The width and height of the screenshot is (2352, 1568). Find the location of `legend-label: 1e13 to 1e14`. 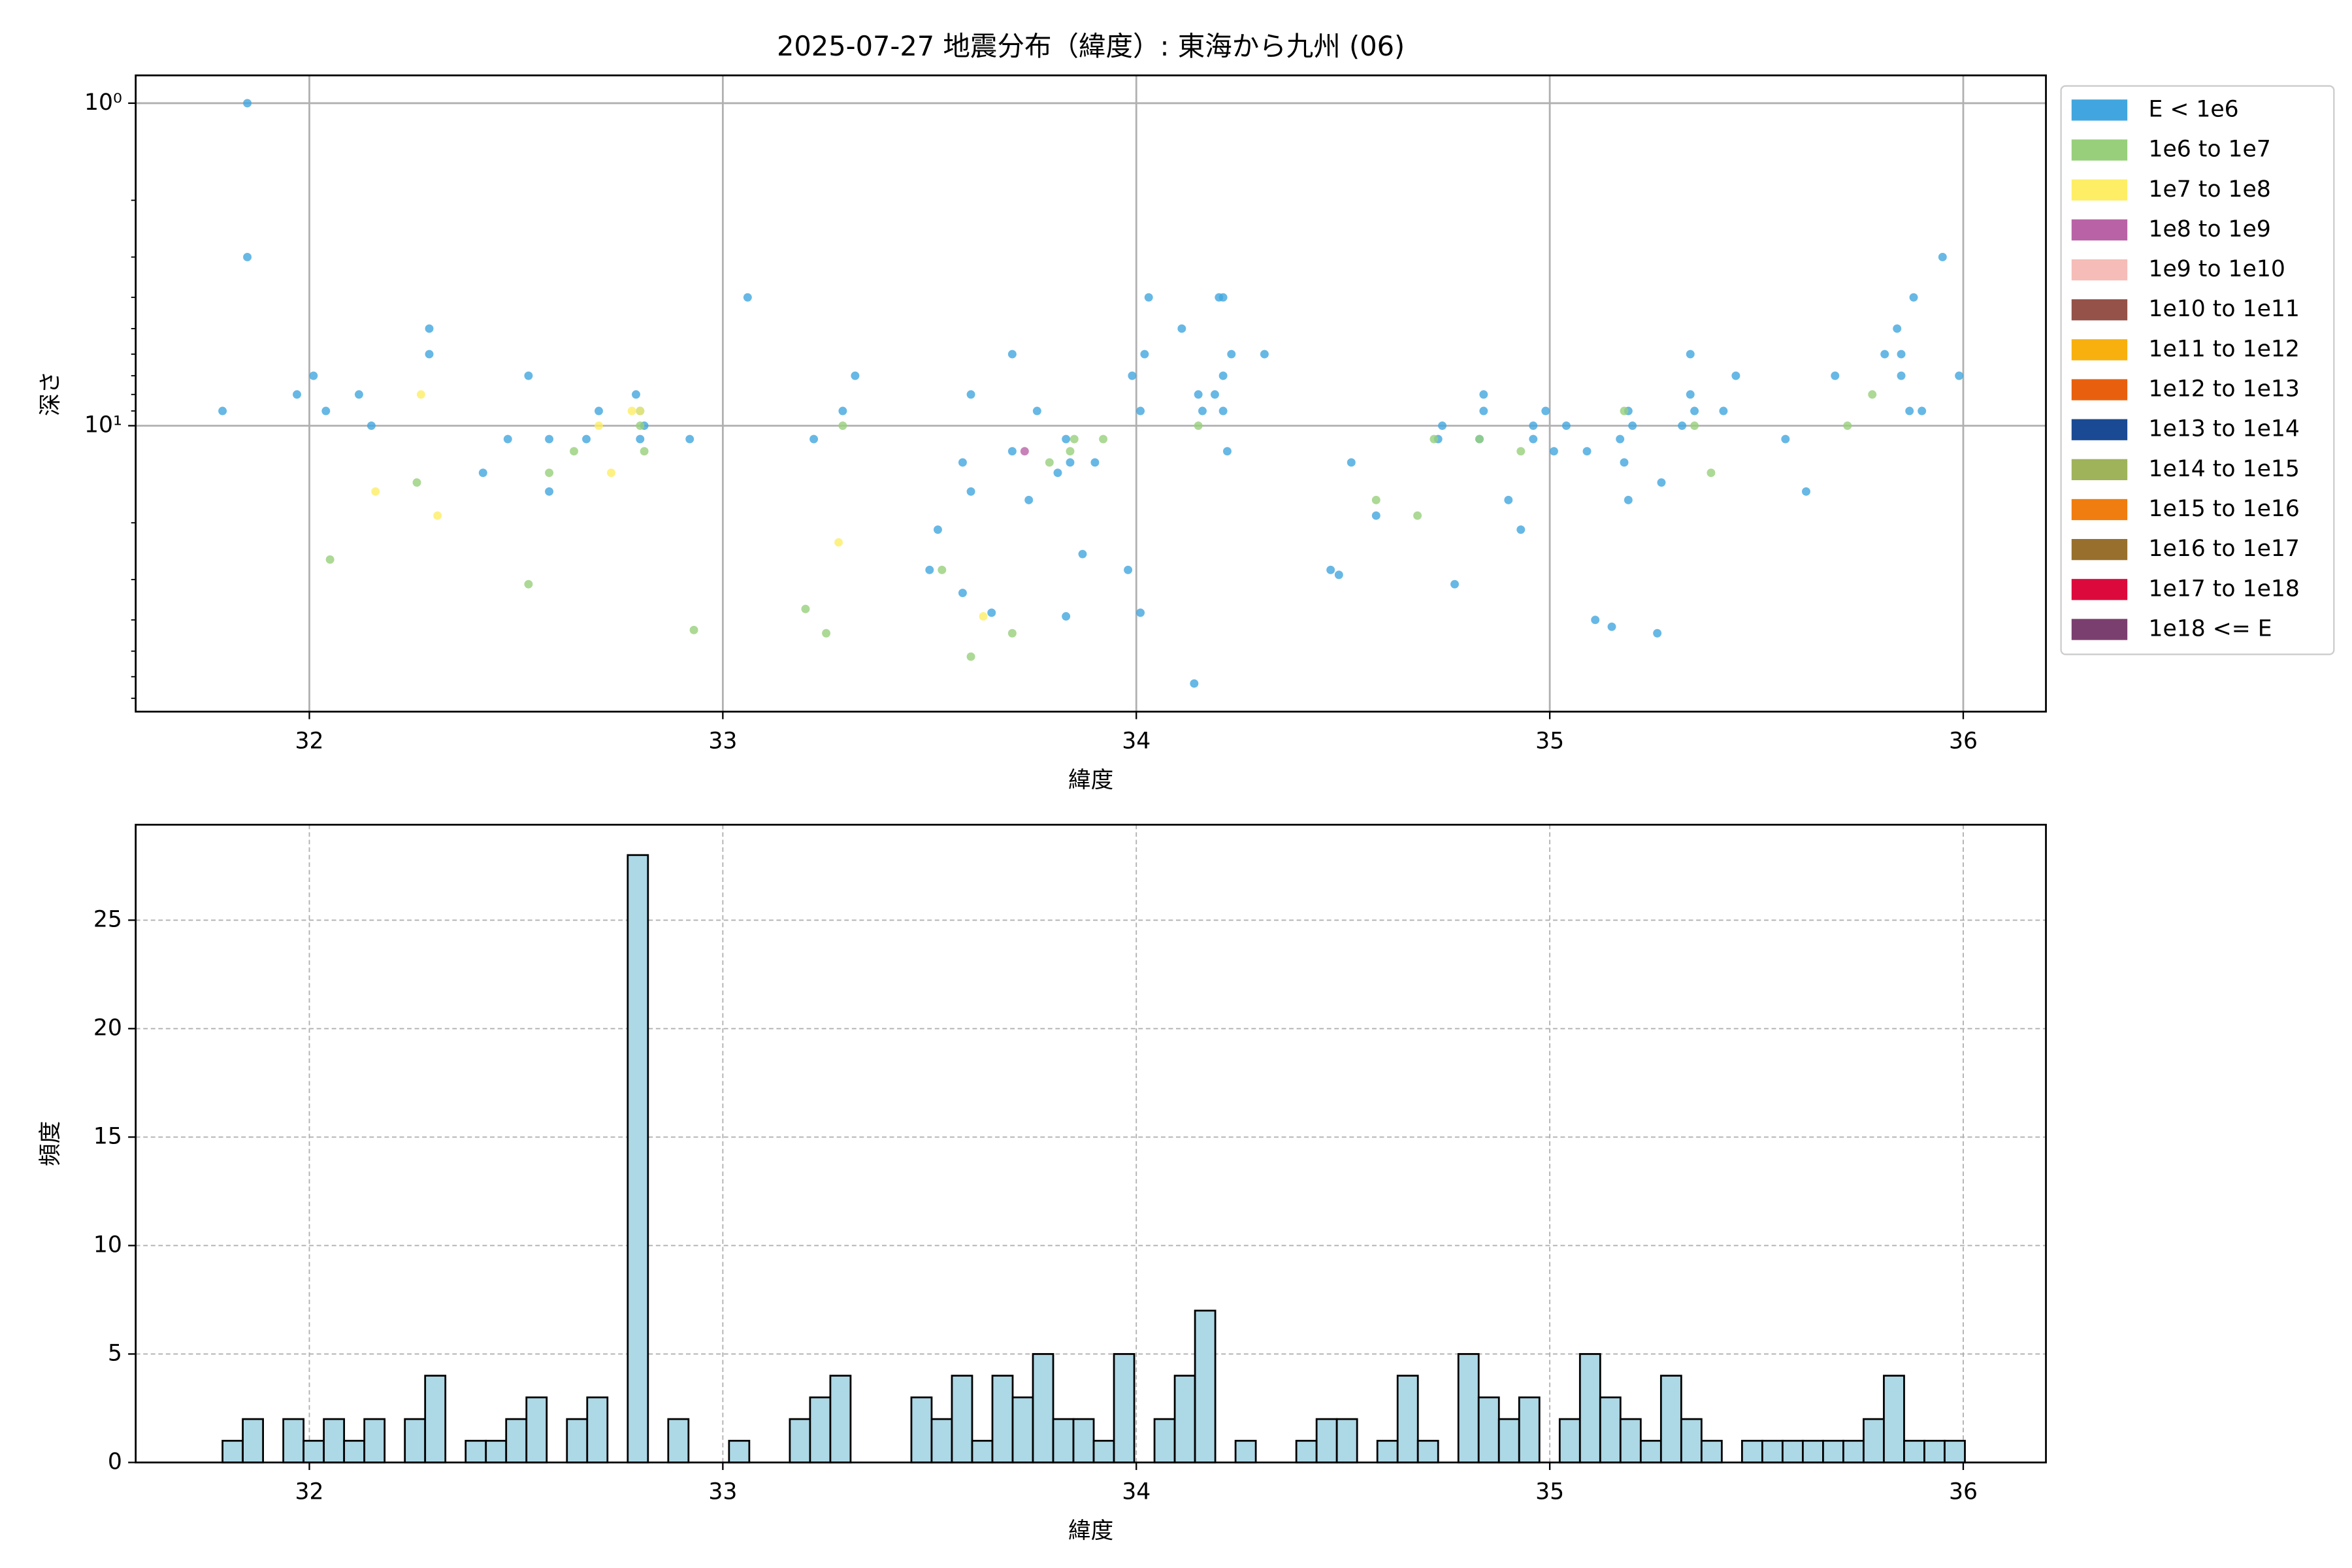

legend-label: 1e13 to 1e14 is located at coordinates (2223, 429).